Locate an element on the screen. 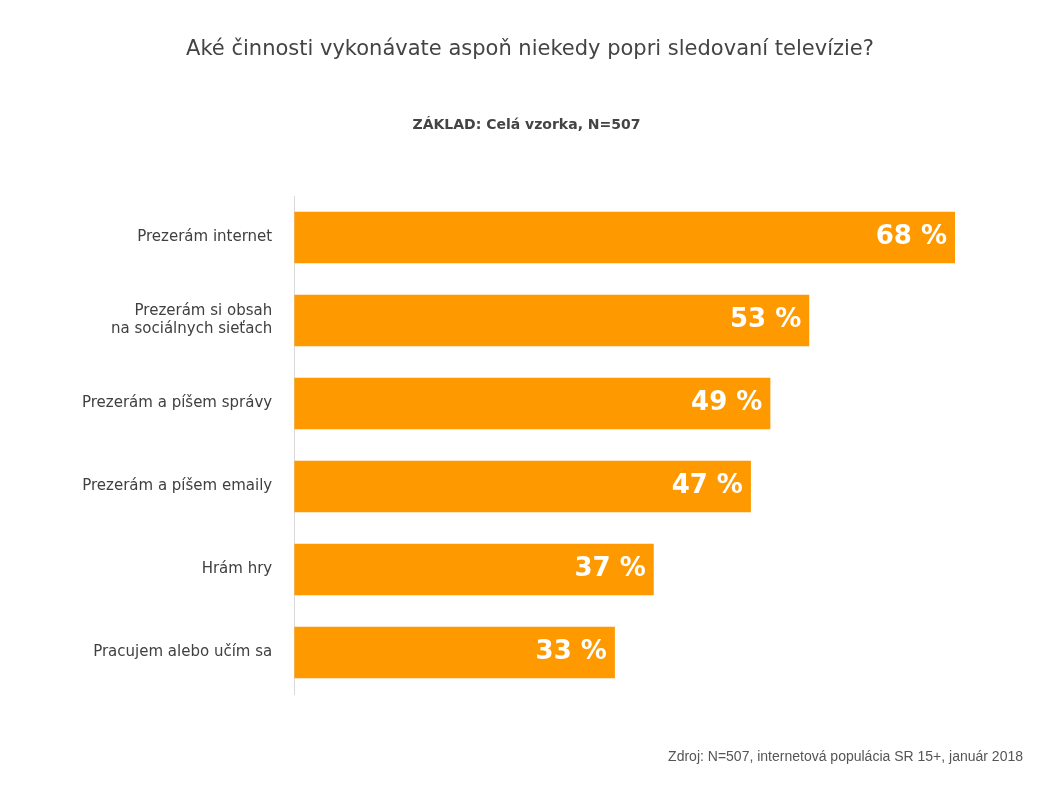  y-tick-label: Hrám hry is located at coordinates (237, 568).